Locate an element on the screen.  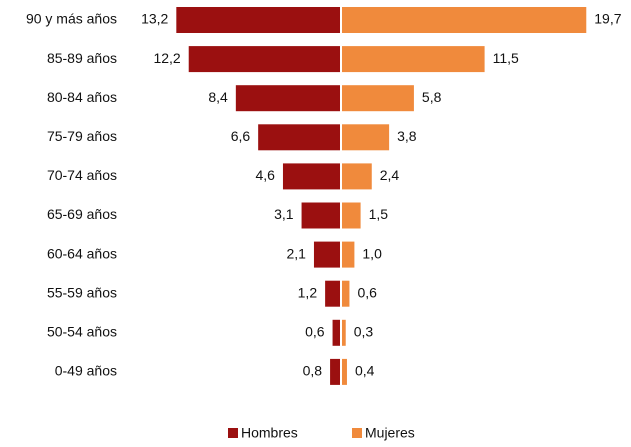
category-label: 90 y más años is located at coordinates (71, 19).